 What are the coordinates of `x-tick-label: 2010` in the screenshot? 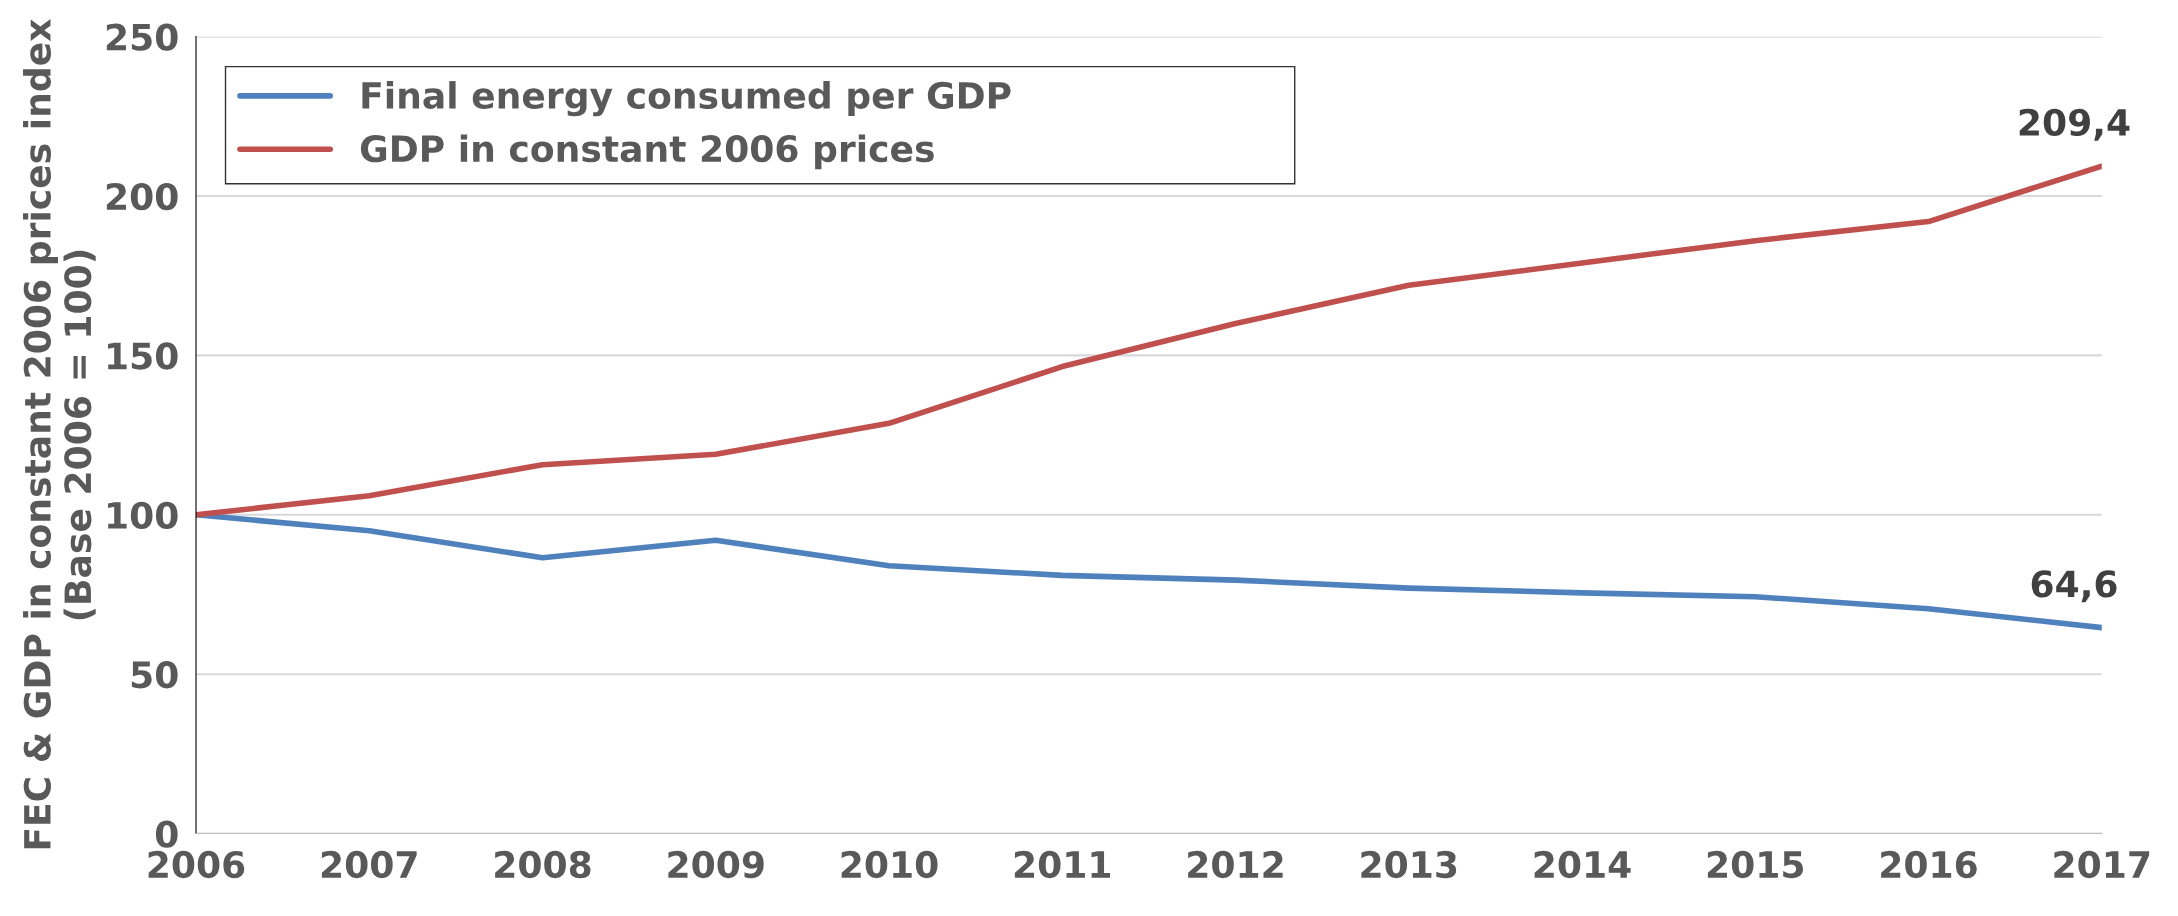 It's located at (889, 864).